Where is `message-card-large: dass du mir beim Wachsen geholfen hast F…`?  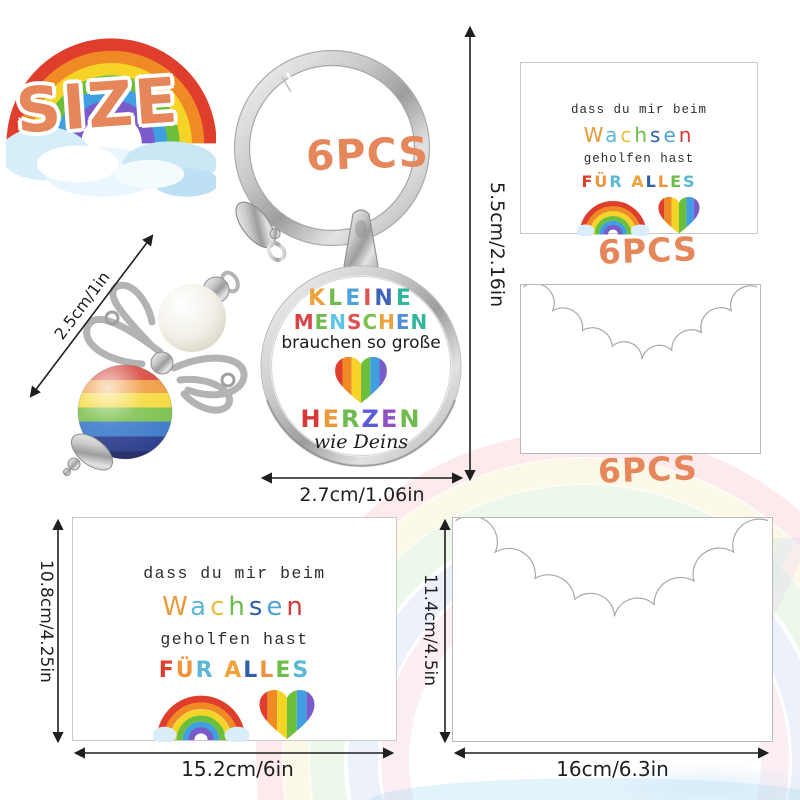 message-card-large: dass du mir beim Wachsen geholfen hast F… is located at coordinates (234, 629).